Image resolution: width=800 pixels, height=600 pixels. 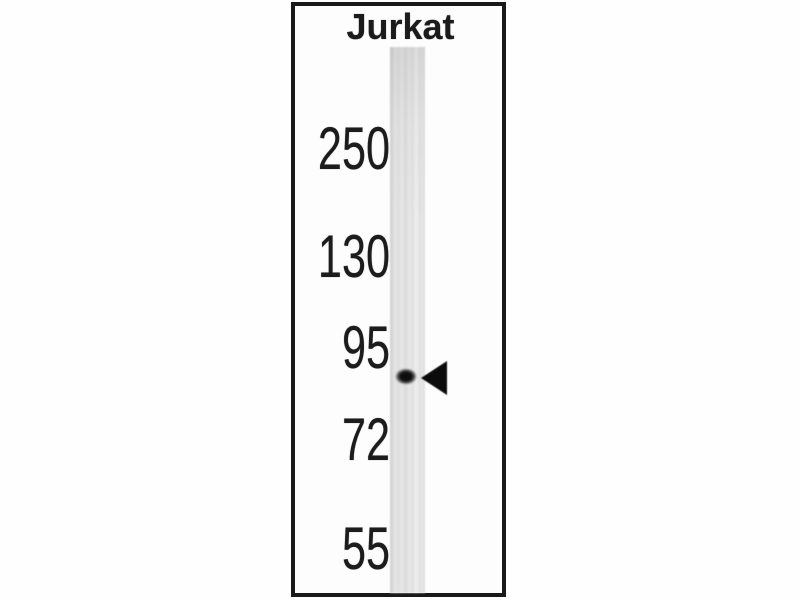 What do you see at coordinates (365, 548) in the screenshot?
I see `mw-marker-55: 55` at bounding box center [365, 548].